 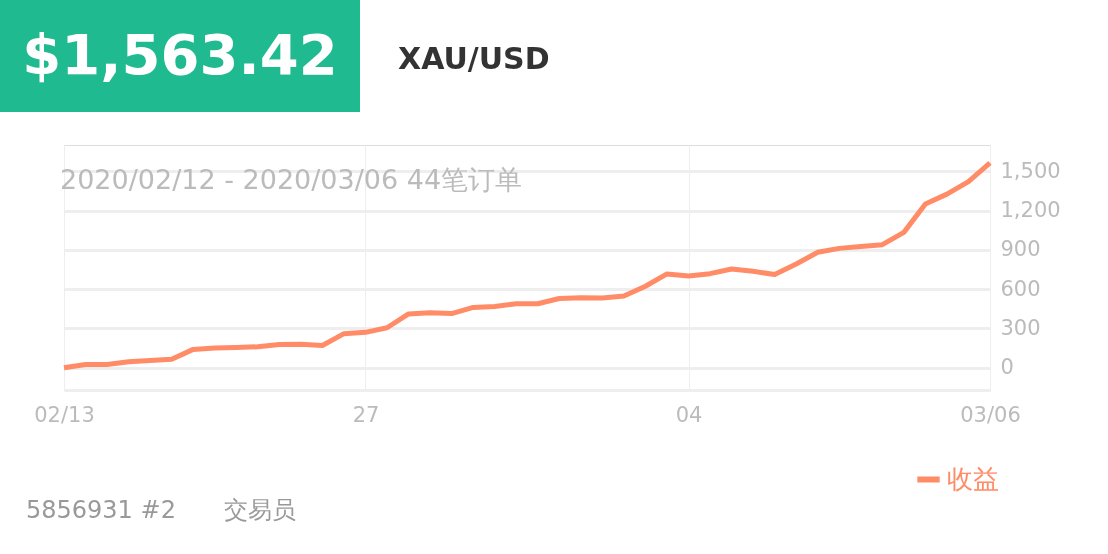 I want to click on y-tick-label: 1,500, so click(x=1030, y=170).